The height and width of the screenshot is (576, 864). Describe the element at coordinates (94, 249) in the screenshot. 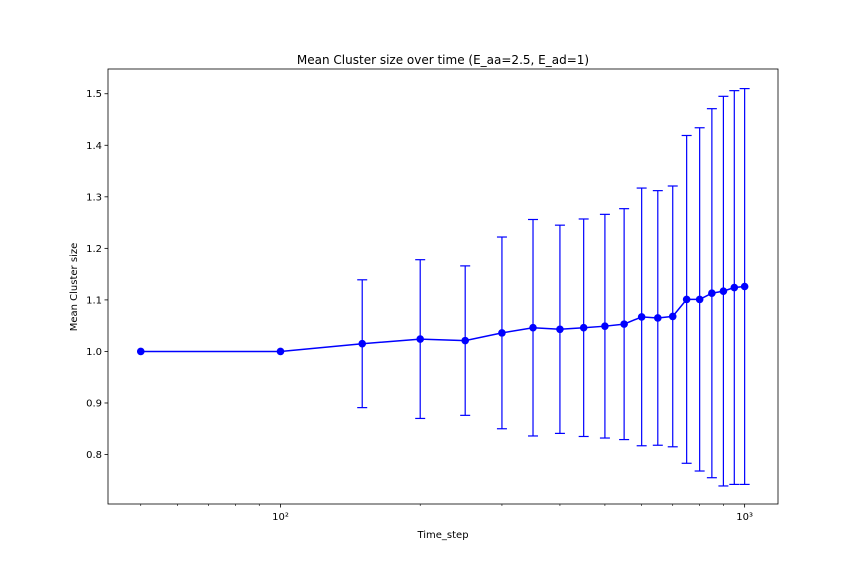

I see `y-tick-label: 1.2` at that location.